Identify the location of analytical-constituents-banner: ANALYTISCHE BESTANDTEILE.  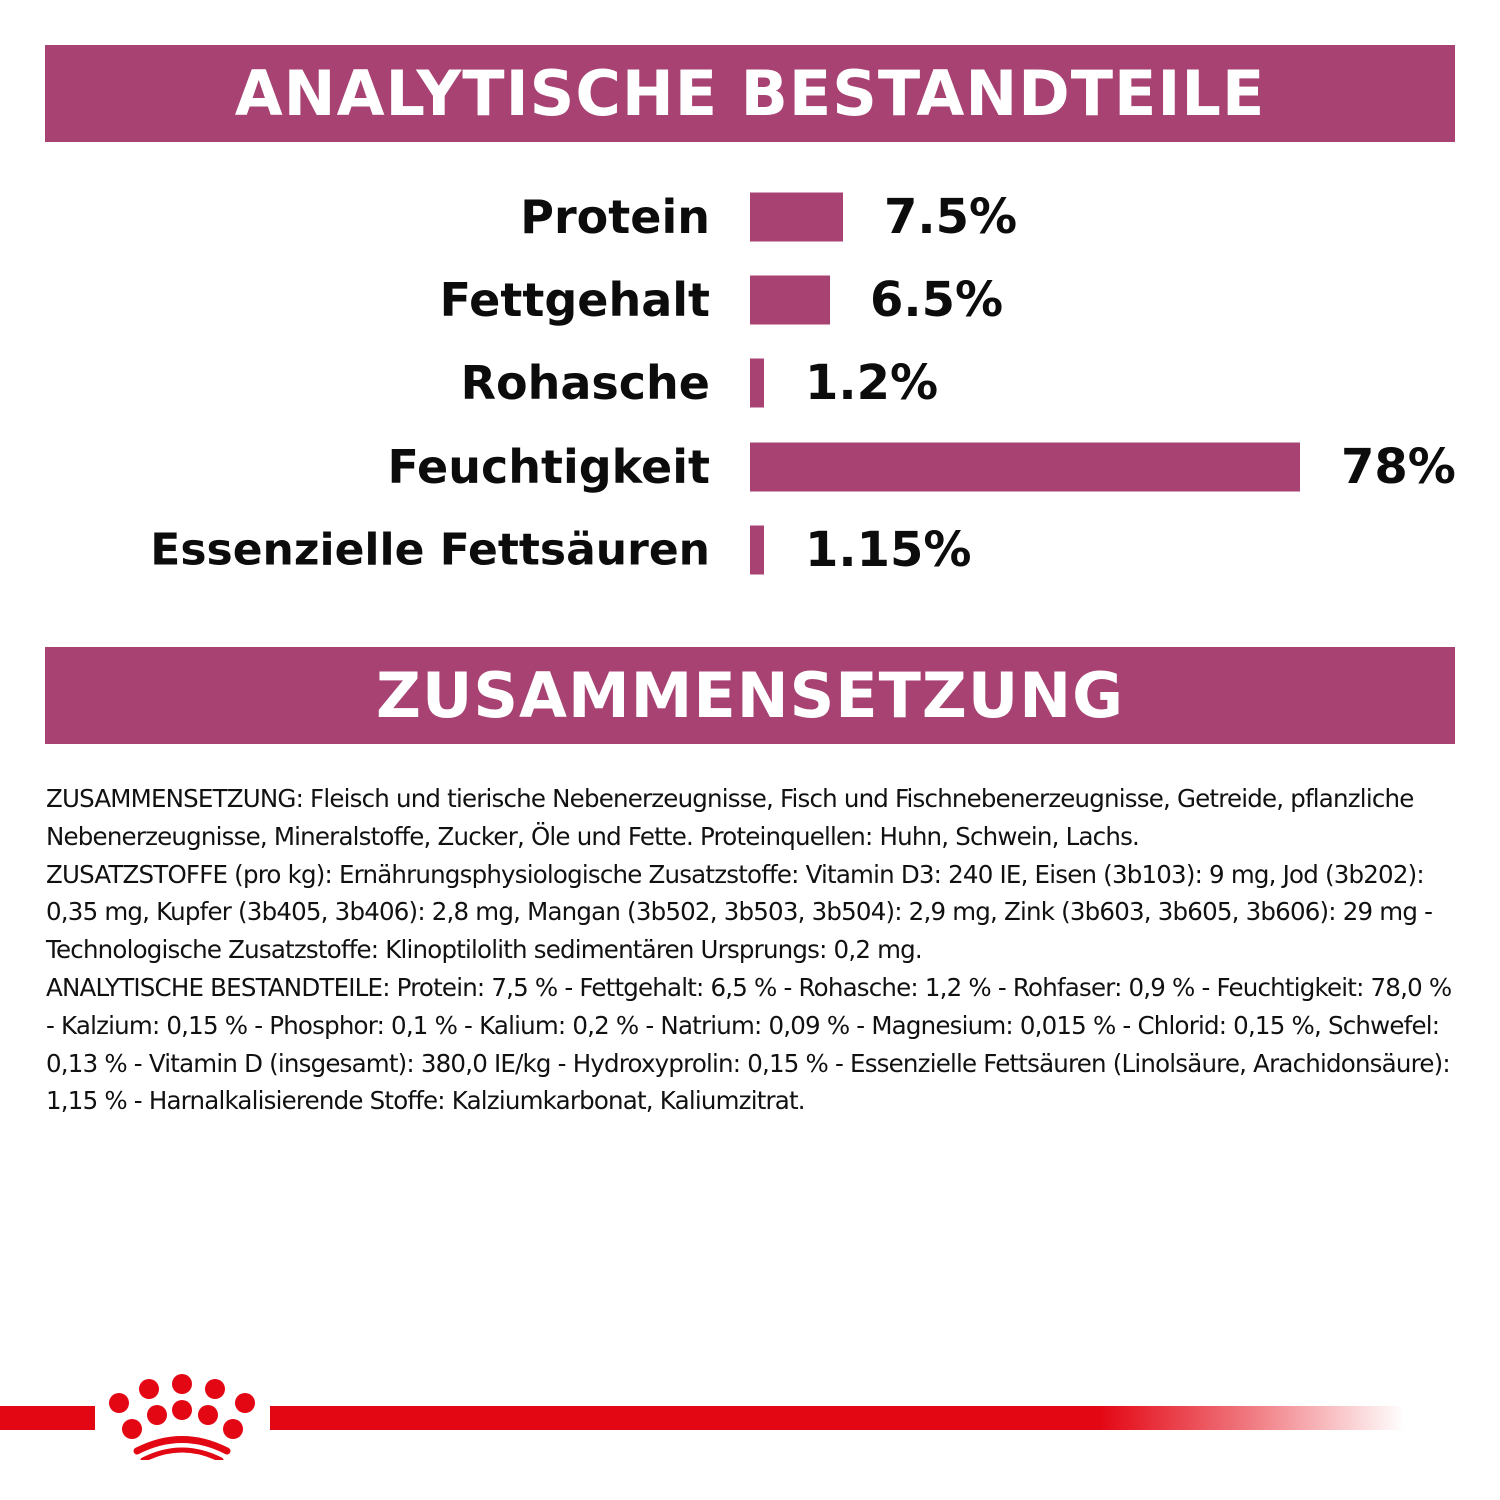
(750, 93).